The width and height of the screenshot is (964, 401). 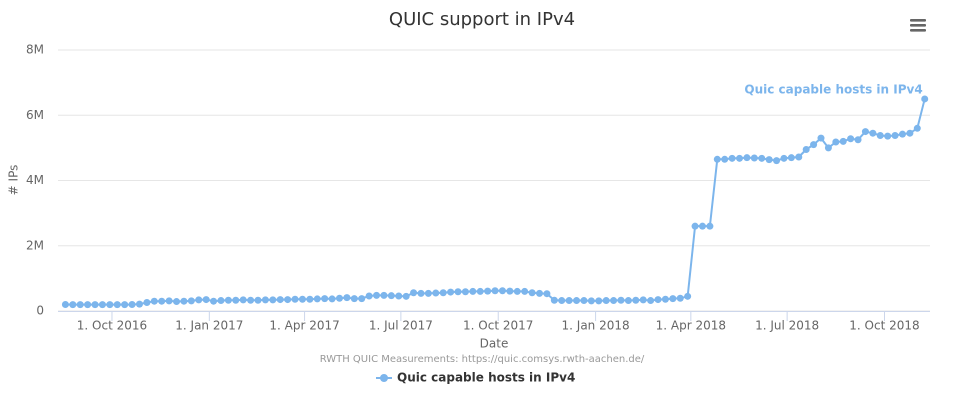 I want to click on x-tick-label: 1. Jan 2018, so click(x=596, y=326).